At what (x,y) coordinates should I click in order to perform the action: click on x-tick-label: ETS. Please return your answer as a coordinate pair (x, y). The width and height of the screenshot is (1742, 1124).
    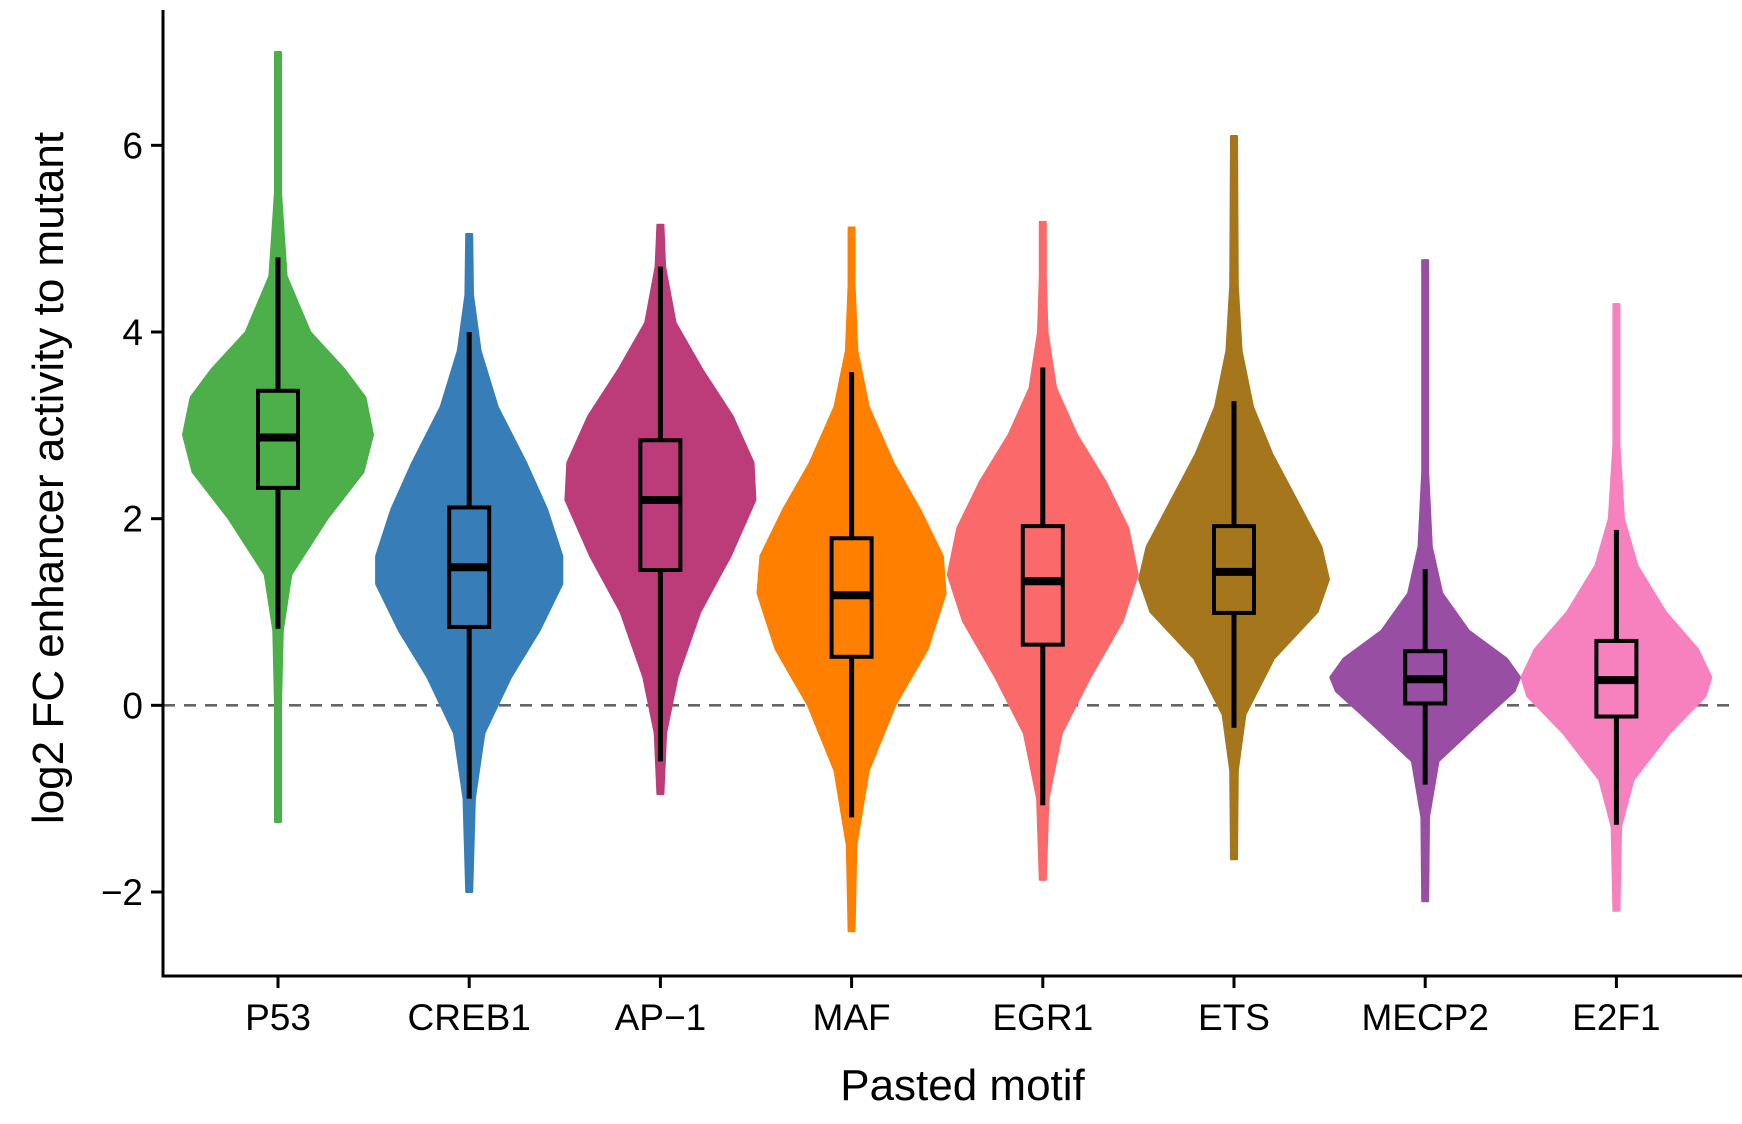
    Looking at the image, I should click on (1234, 1017).